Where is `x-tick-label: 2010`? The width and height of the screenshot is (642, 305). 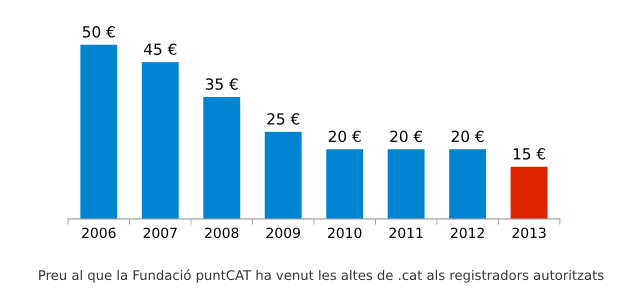 x-tick-label: 2010 is located at coordinates (345, 233).